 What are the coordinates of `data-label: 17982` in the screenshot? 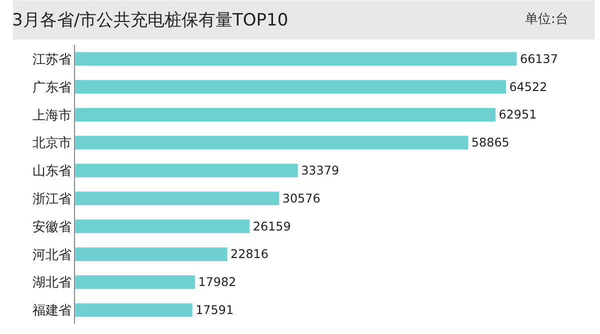 It's located at (217, 282).